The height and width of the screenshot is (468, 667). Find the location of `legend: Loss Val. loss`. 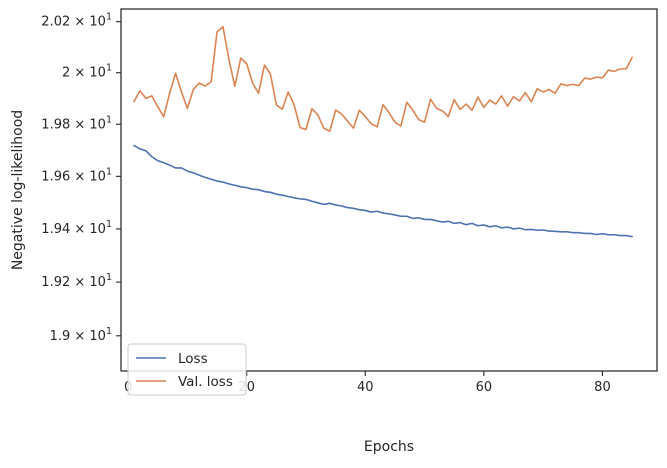

legend: Loss Val. loss is located at coordinates (187, 369).